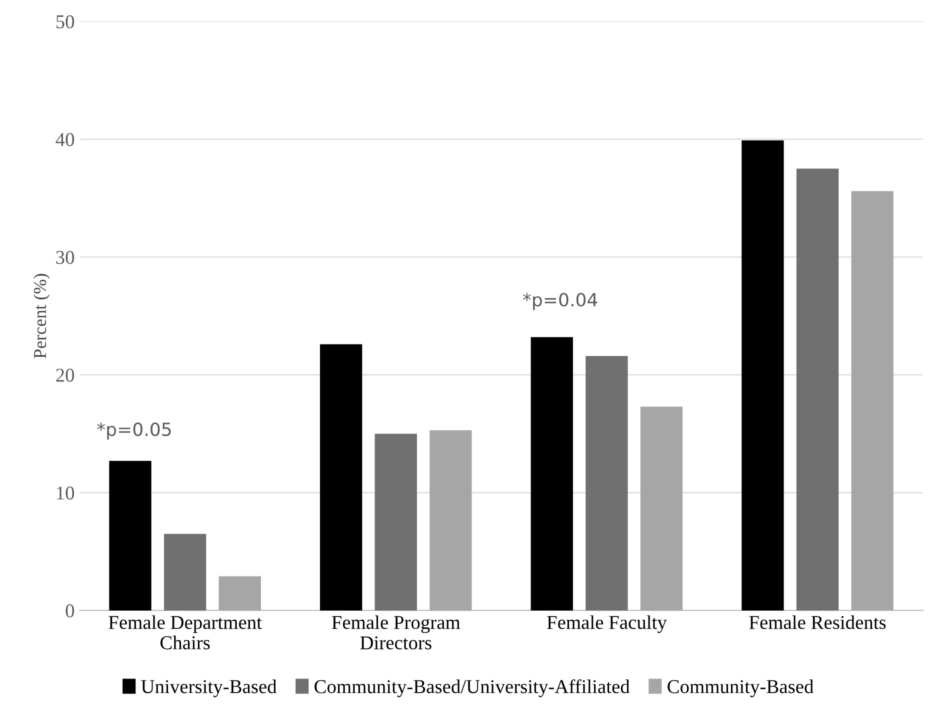 This screenshot has width=937, height=714. What do you see at coordinates (560, 301) in the screenshot?
I see `annotation: *p=0.04` at bounding box center [560, 301].